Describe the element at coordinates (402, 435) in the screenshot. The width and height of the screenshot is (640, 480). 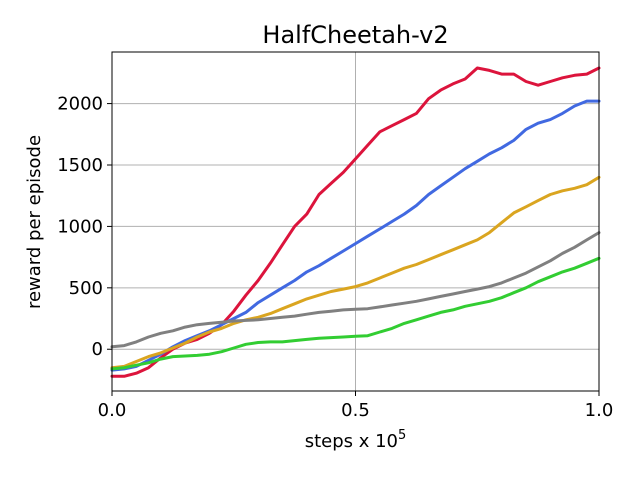
I see `x-axis-label-exponent: 5` at that location.